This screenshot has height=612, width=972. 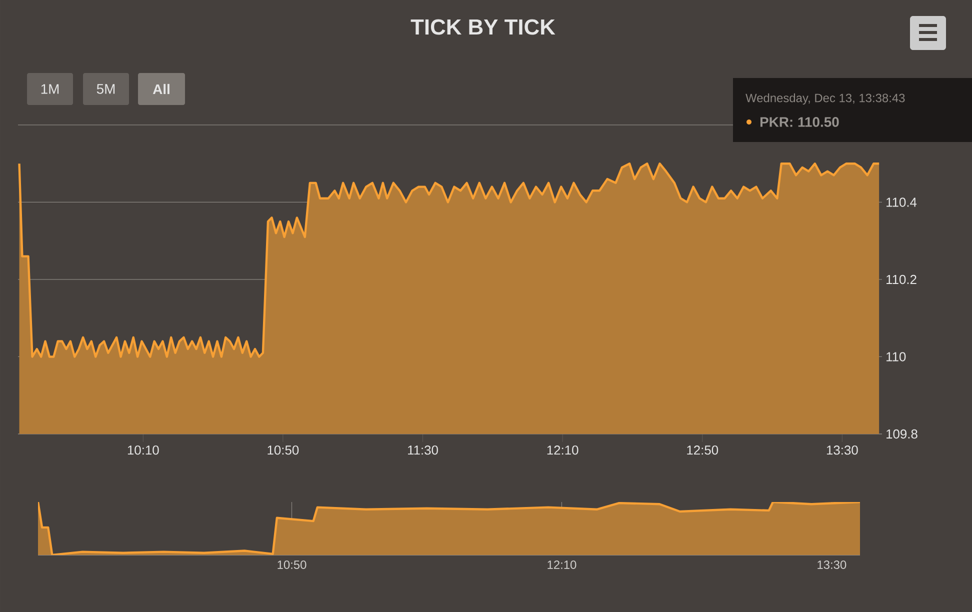 What do you see at coordinates (423, 450) in the screenshot?
I see `x-tick-label: 11:30` at bounding box center [423, 450].